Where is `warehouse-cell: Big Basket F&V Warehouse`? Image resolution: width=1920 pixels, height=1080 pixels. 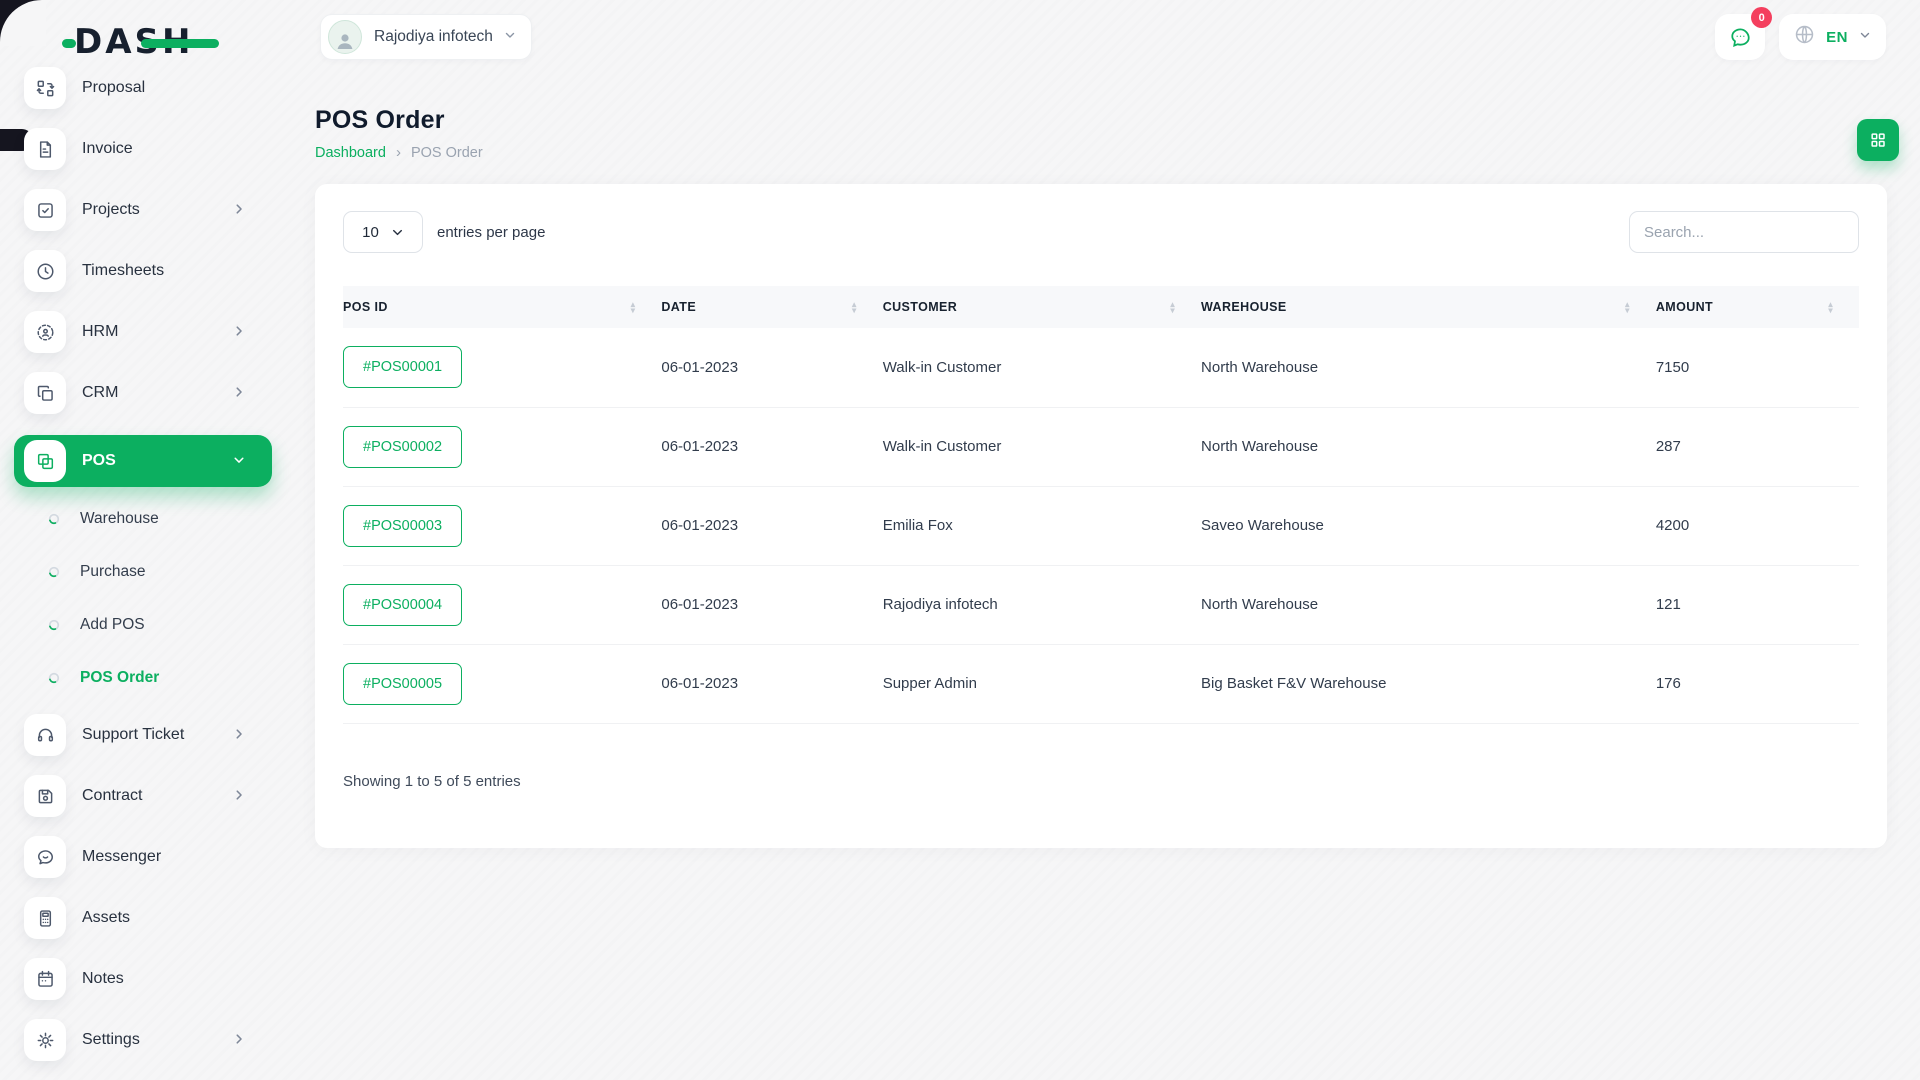
warehouse-cell: Big Basket F&V Warehouse is located at coordinates (1428, 684).